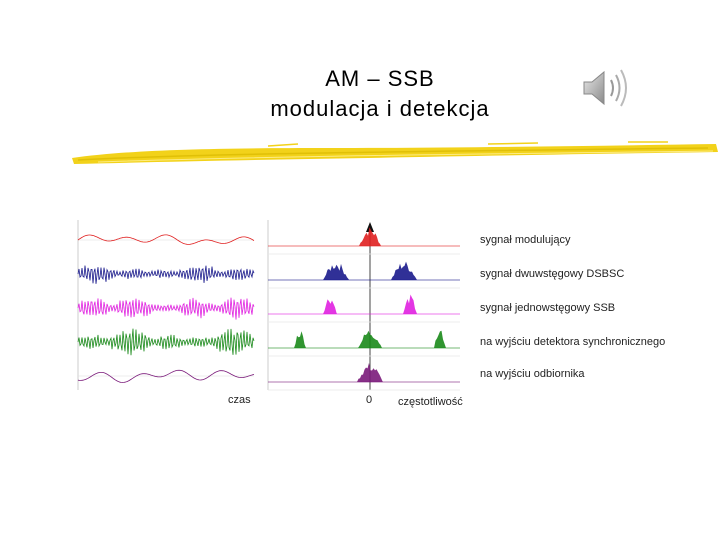 This screenshot has height=540, width=720. Describe the element at coordinates (525, 240) in the screenshot. I see `row-label-1: sygnał modulujący` at that location.